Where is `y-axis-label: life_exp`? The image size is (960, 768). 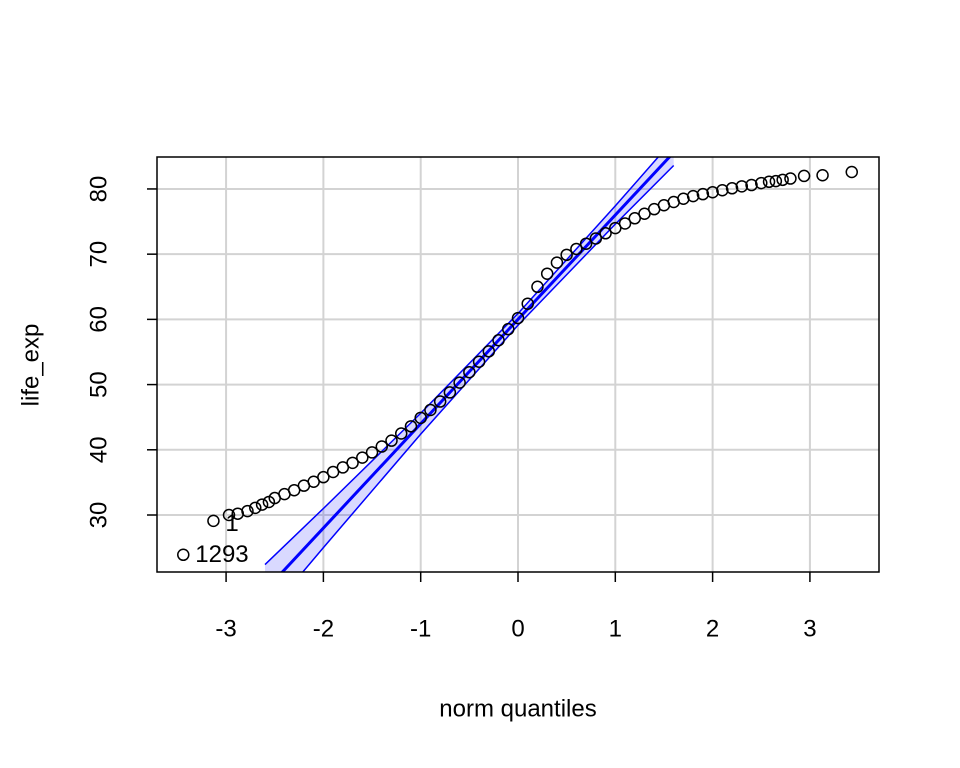 y-axis-label: life_exp is located at coordinates (30, 365).